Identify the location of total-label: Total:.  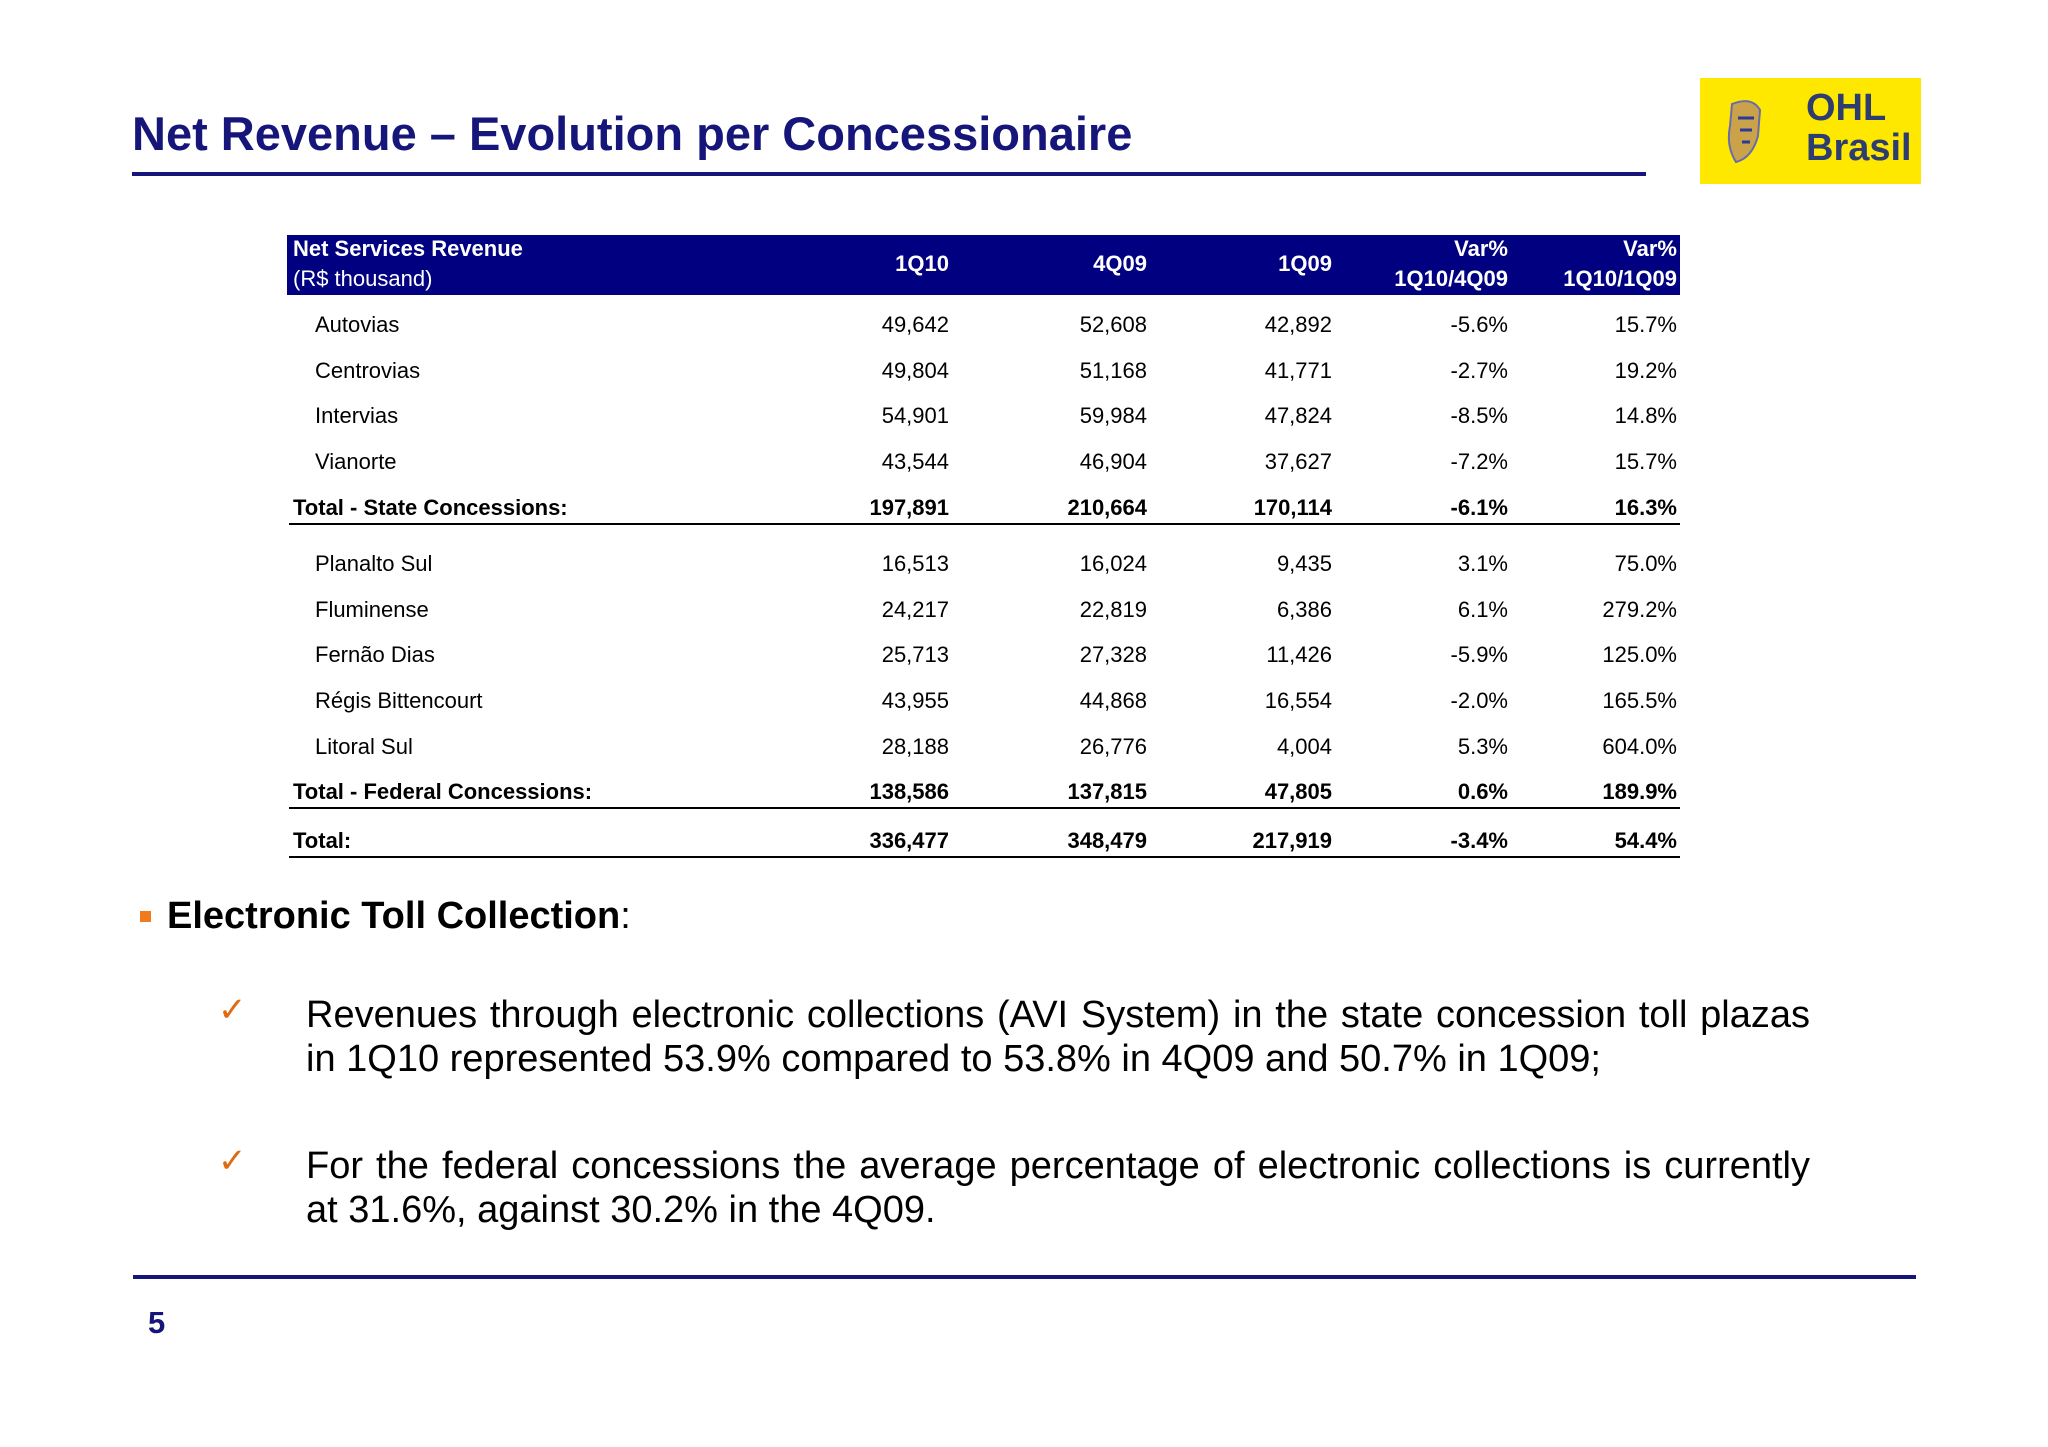
(322, 841).